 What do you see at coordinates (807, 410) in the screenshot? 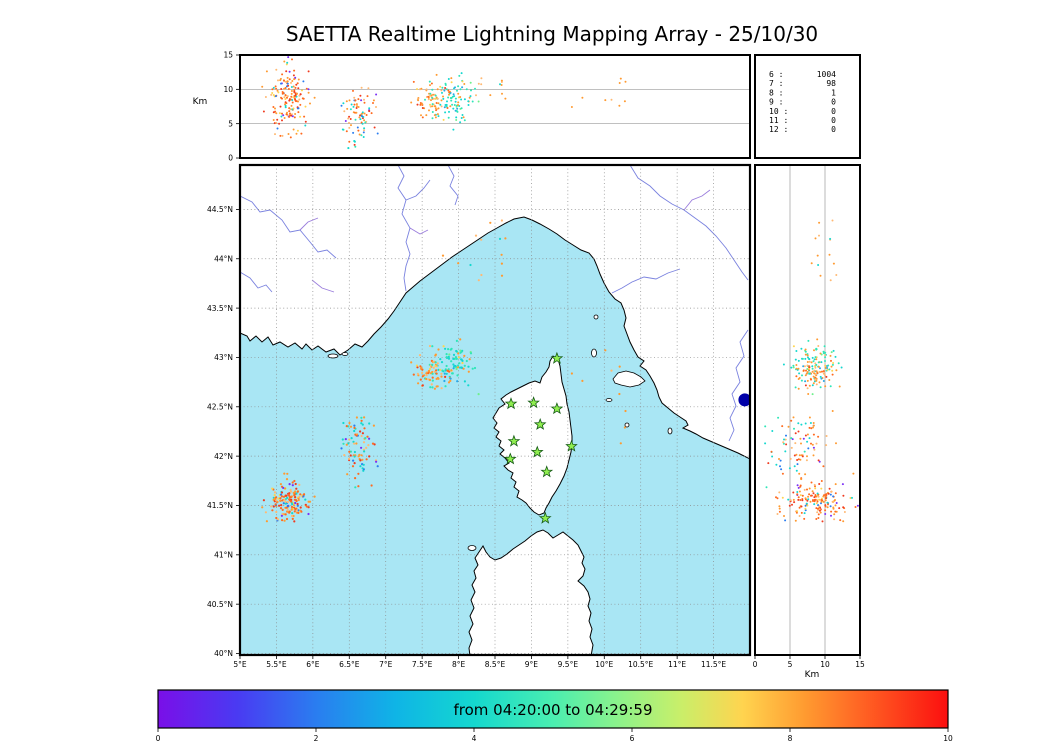
I see `altitude-latitude-panel` at bounding box center [807, 410].